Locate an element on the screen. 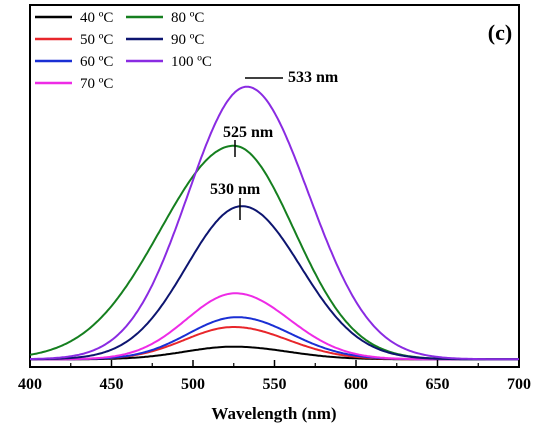  legend-label-5: 90 ºC is located at coordinates (187, 40).